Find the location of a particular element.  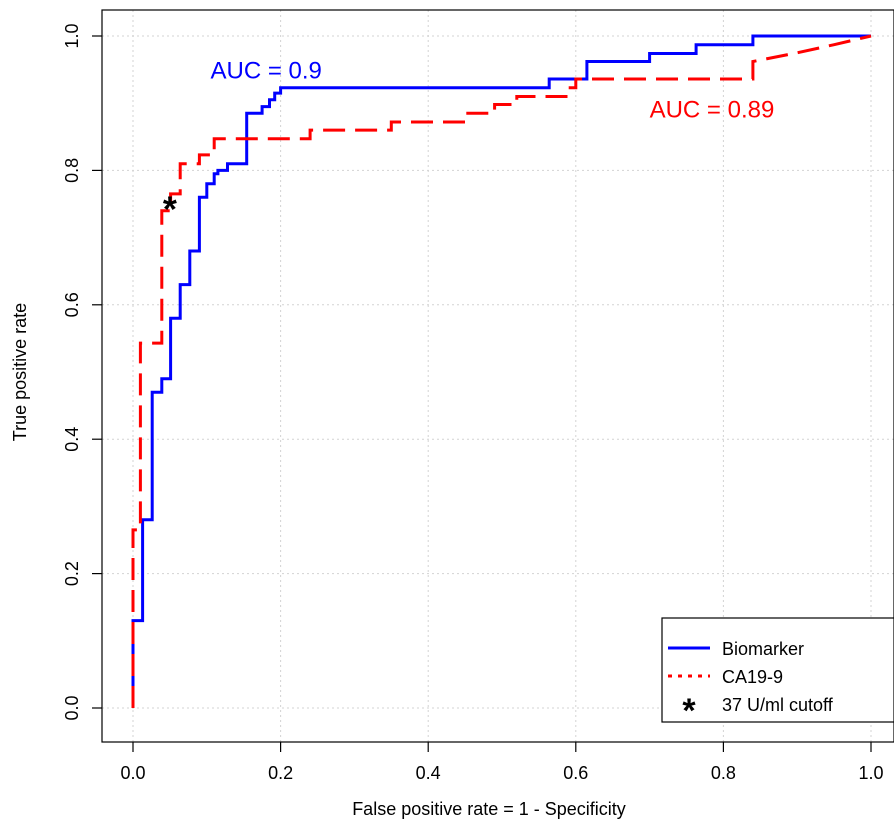

y-tick-label-4: 0.8 is located at coordinates (72, 170).